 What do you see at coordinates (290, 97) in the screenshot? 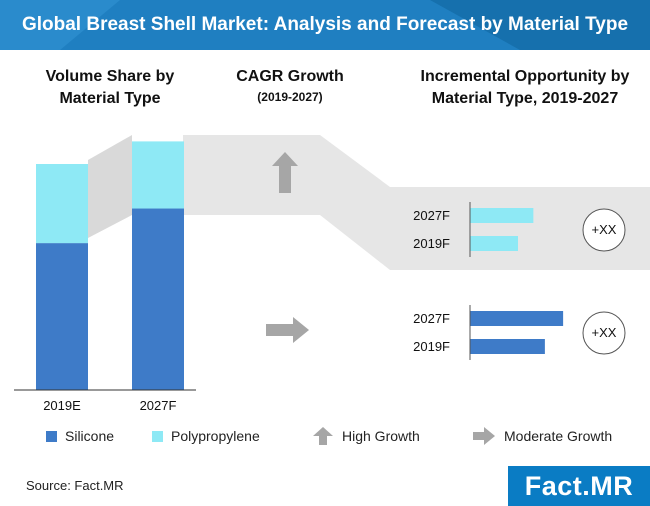
I see `cagr-period: (2019-2027)` at bounding box center [290, 97].